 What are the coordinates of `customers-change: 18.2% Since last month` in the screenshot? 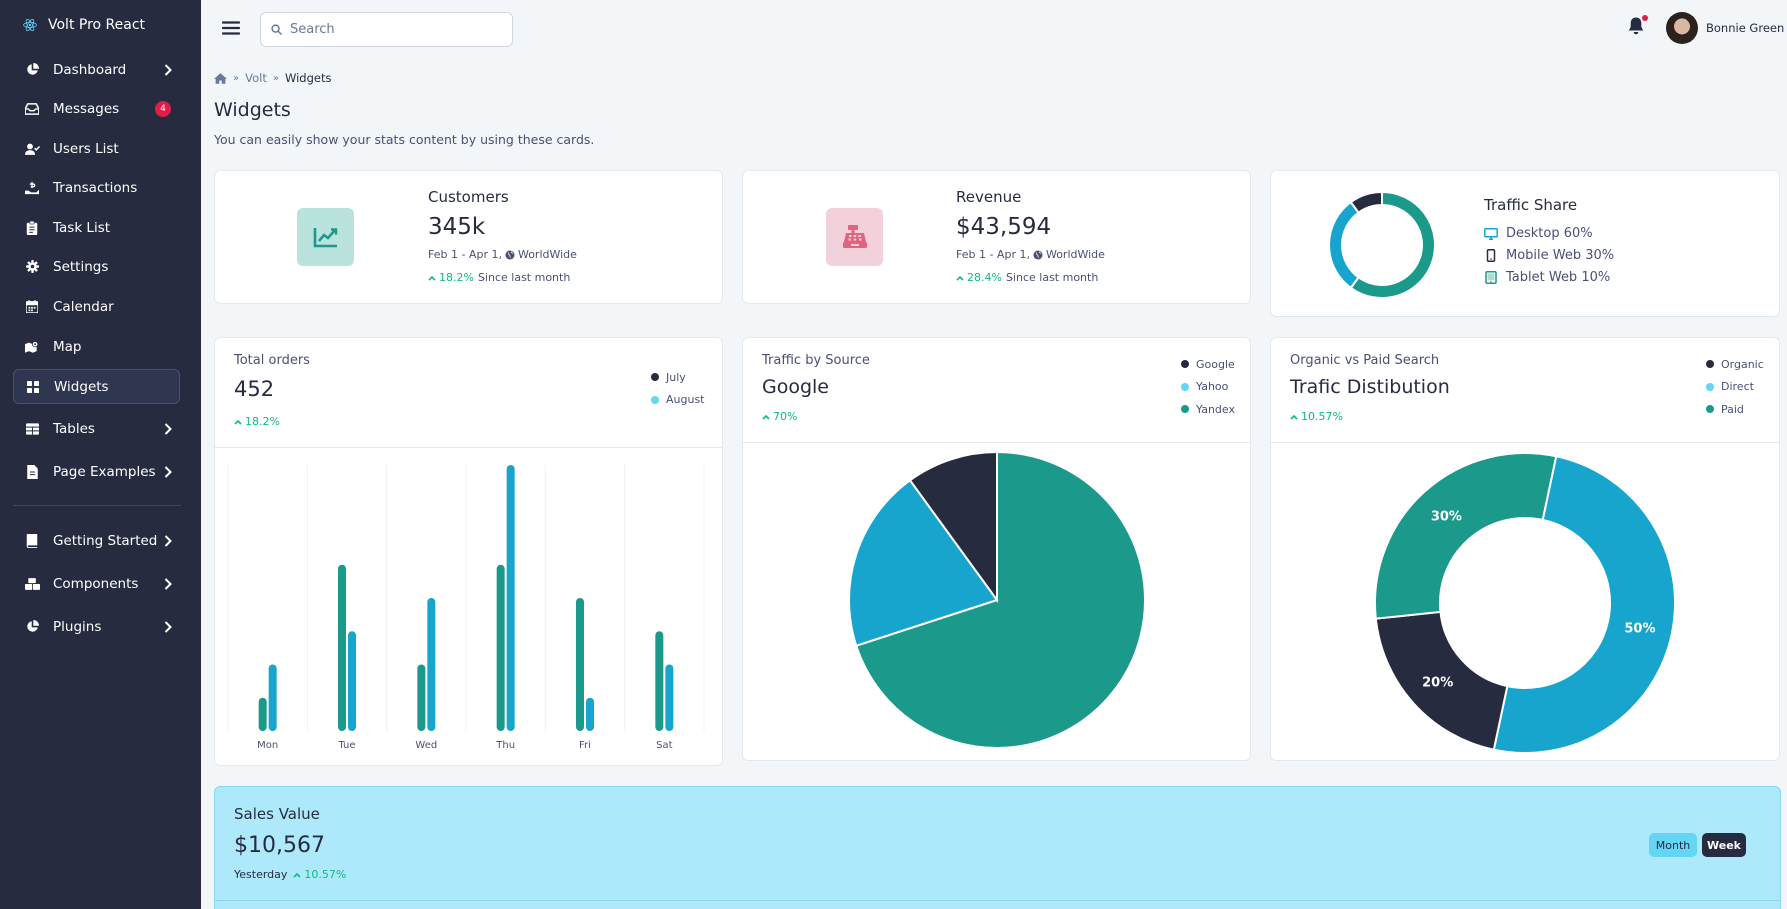 It's located at (499, 277).